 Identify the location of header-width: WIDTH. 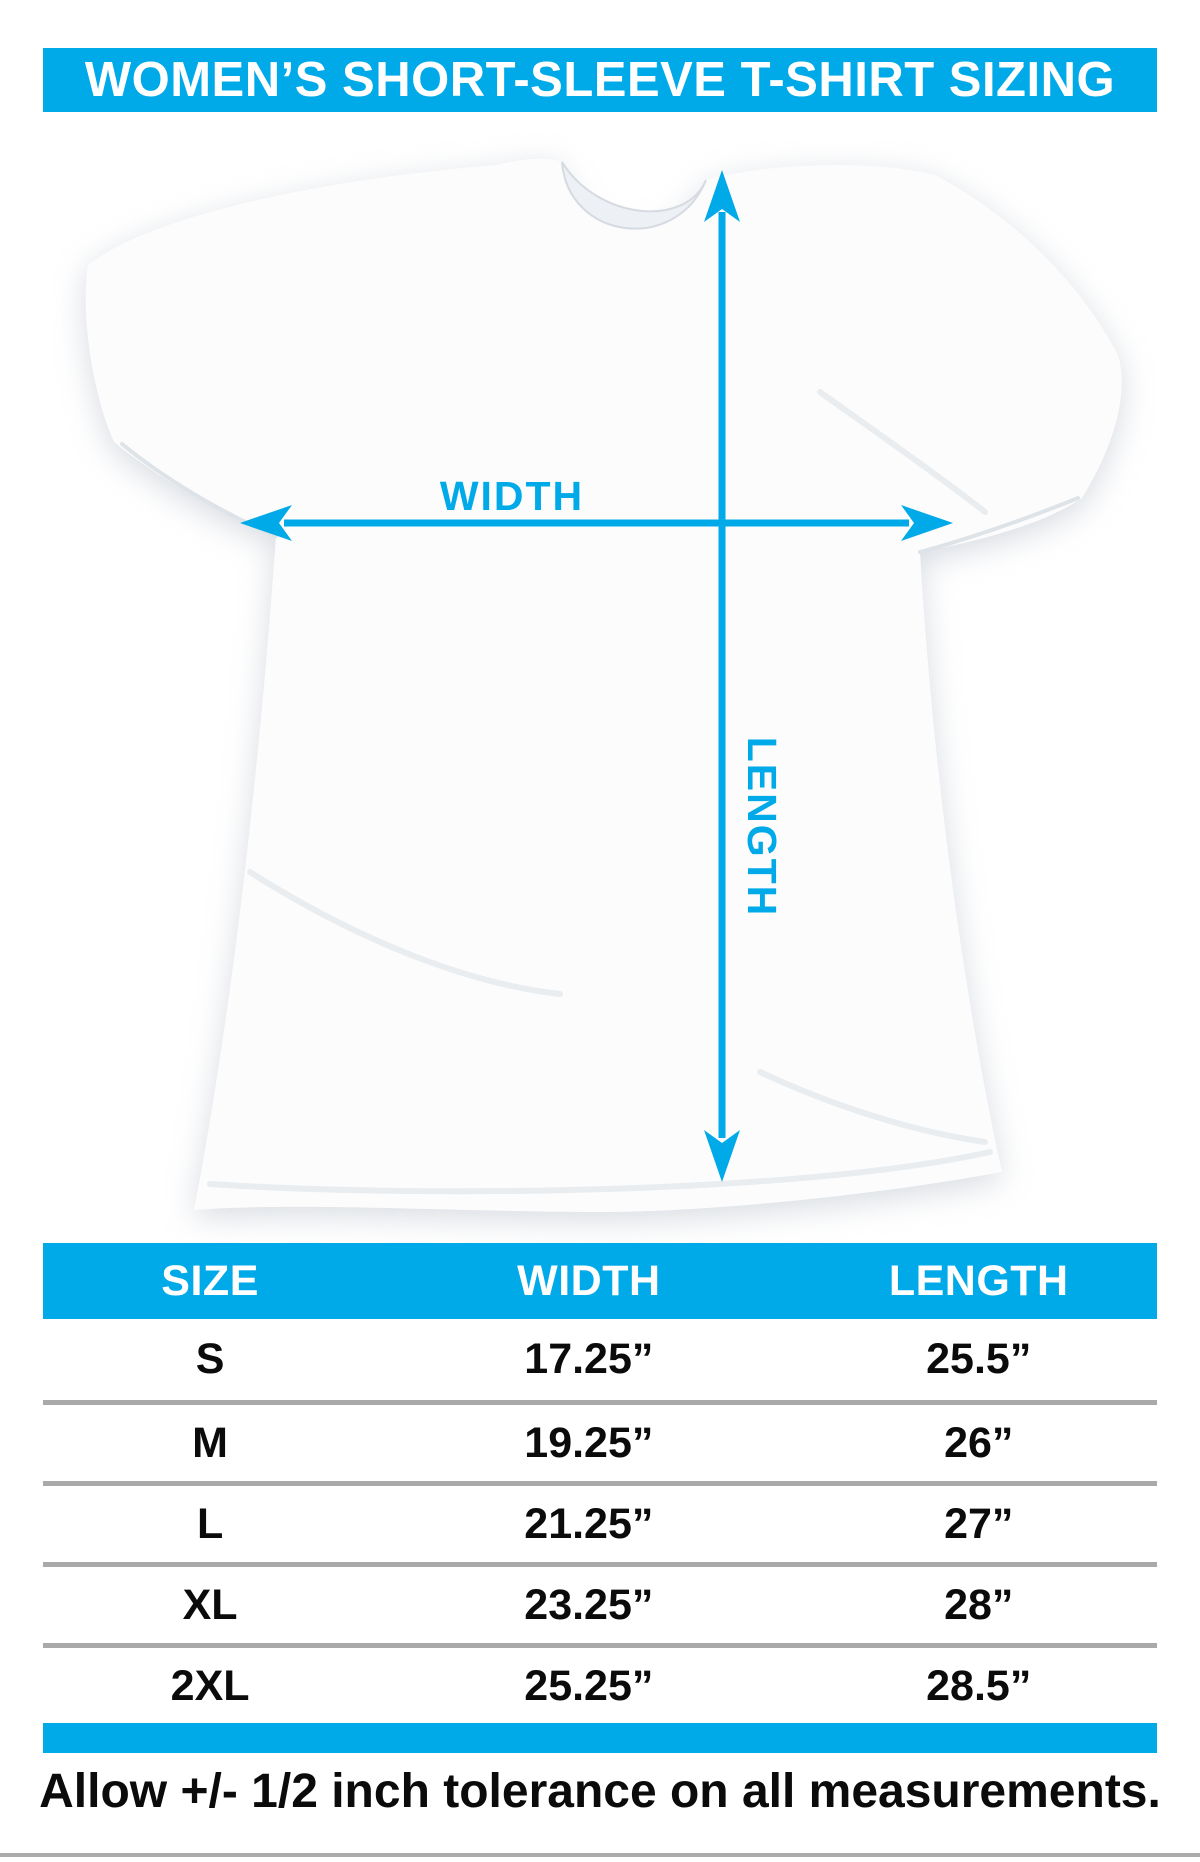
(589, 1280).